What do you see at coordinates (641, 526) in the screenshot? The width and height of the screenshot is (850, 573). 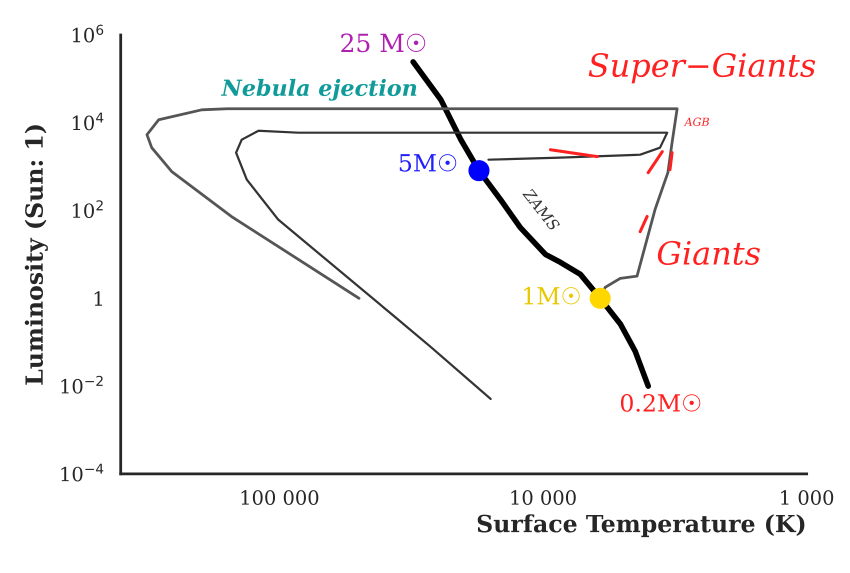 I see `x-axis-title: Surface Temperature (K)` at bounding box center [641, 526].